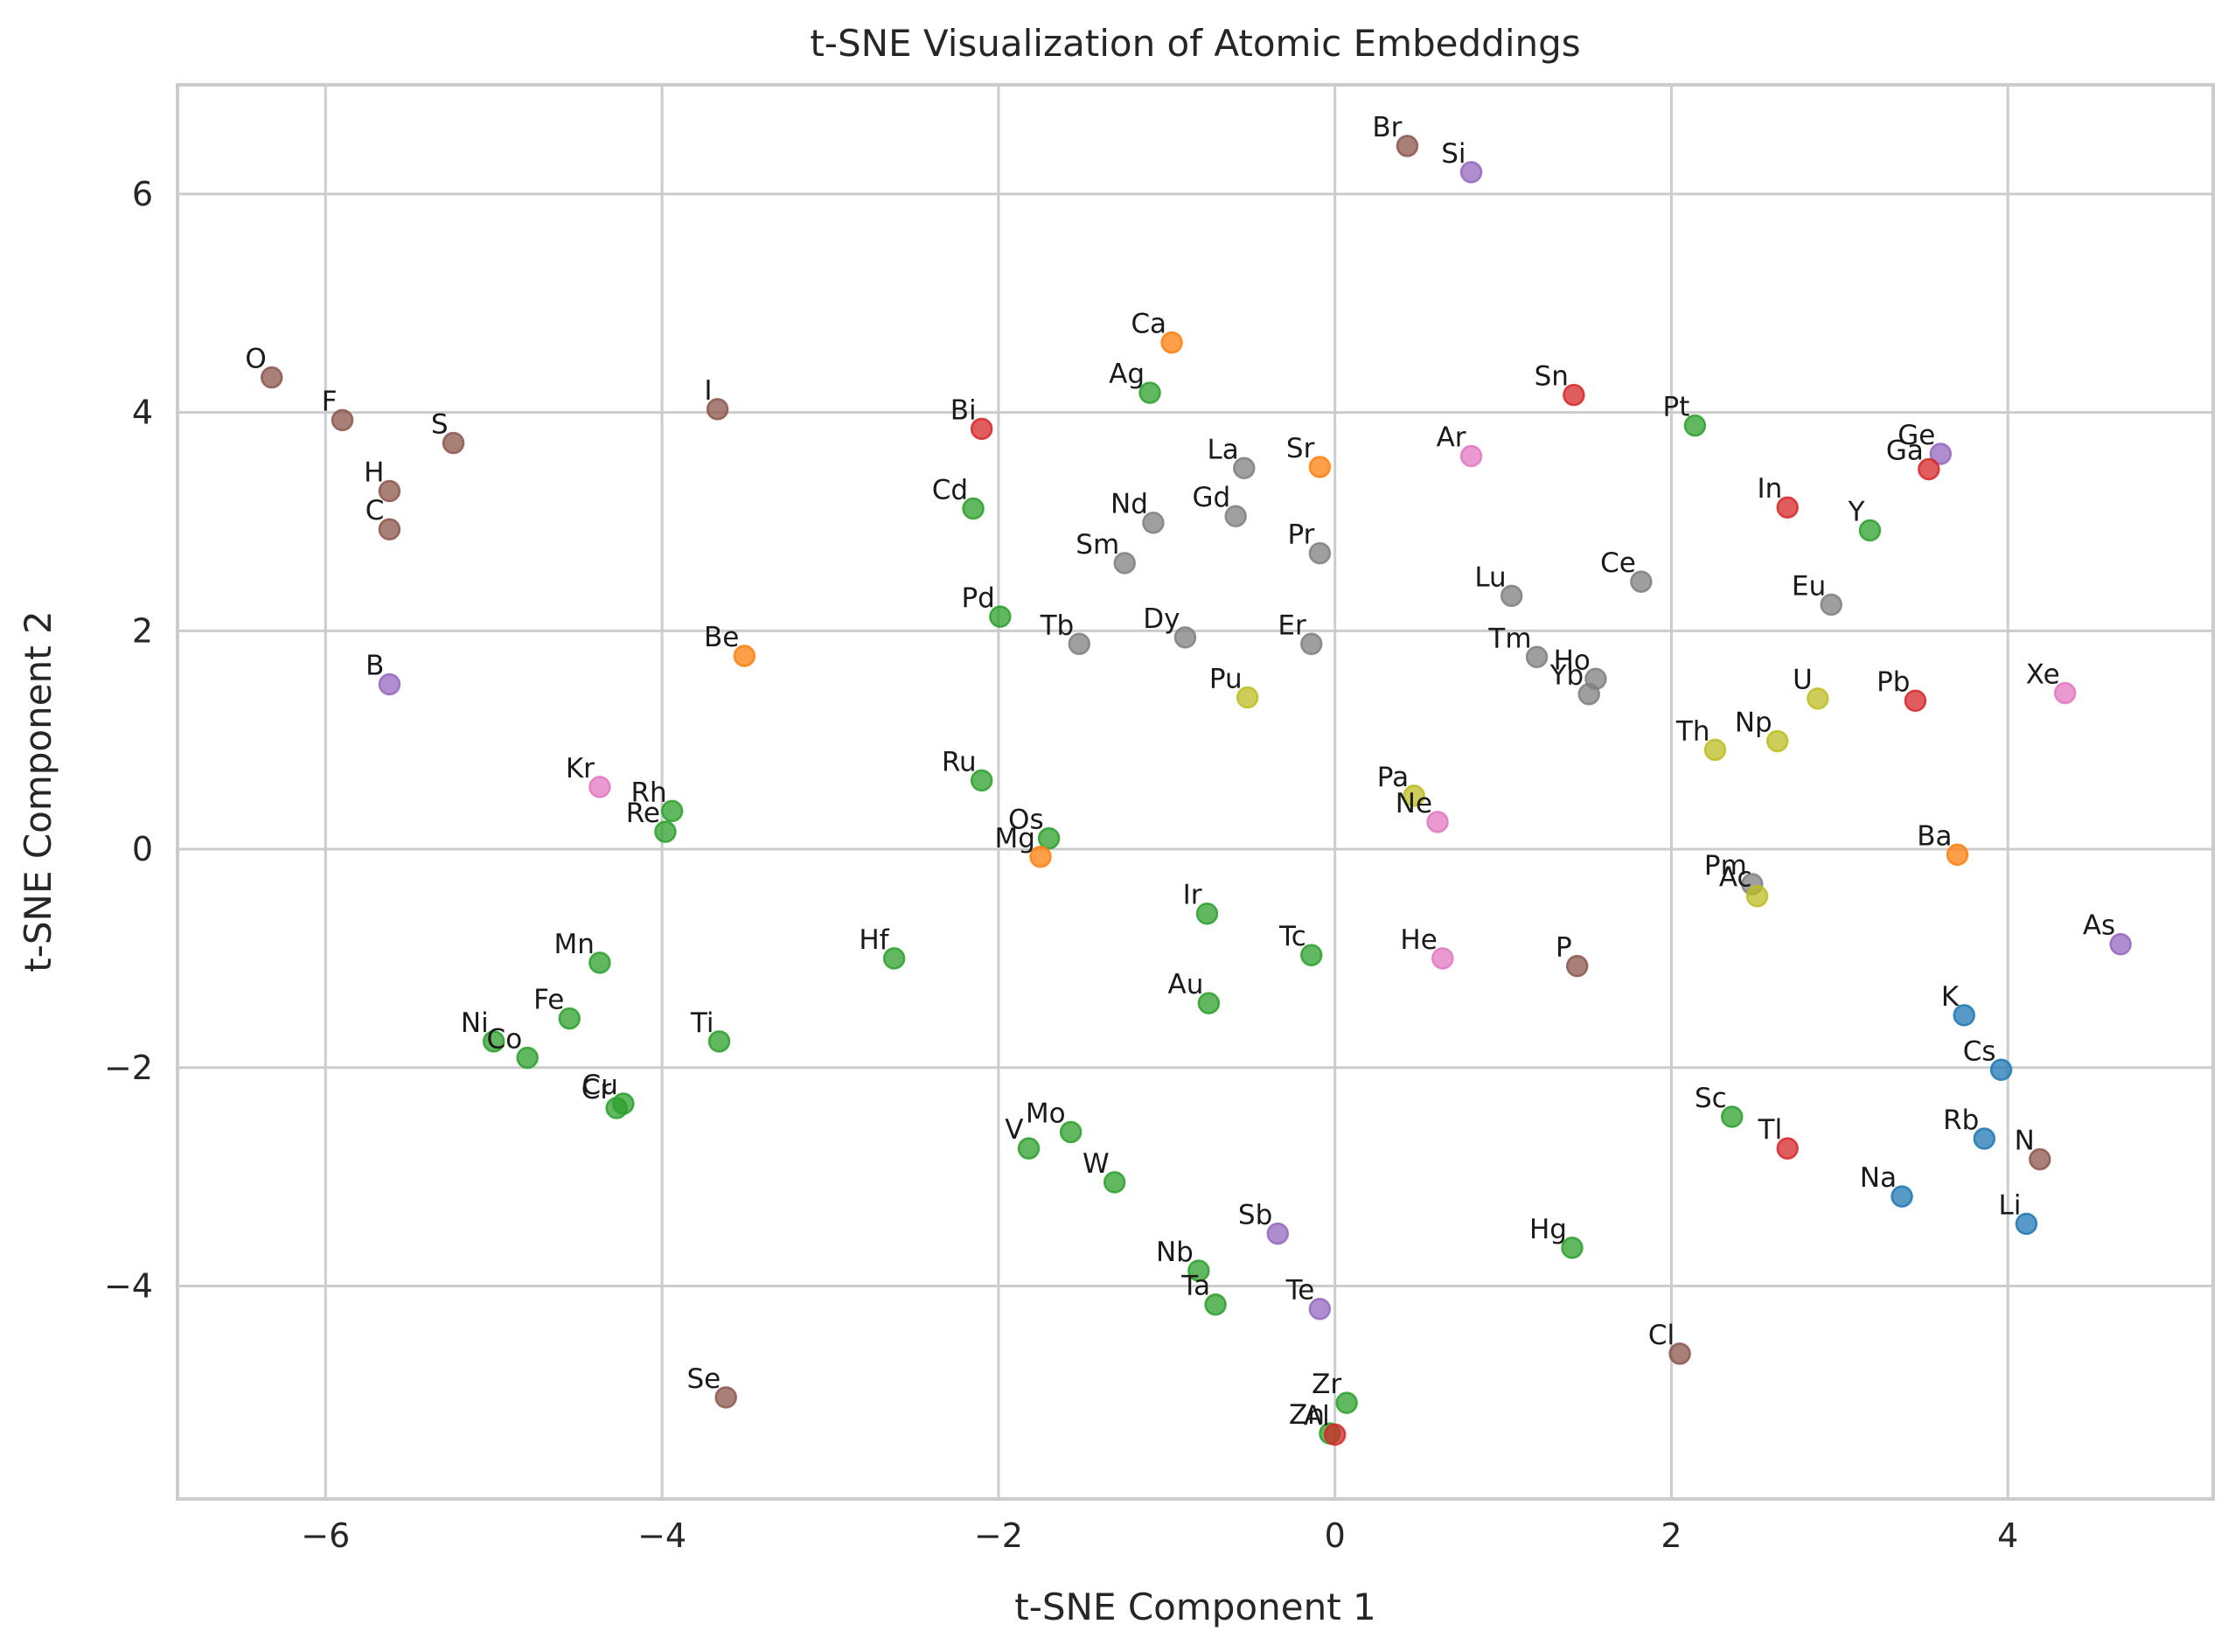 The width and height of the screenshot is (2235, 1652). I want to click on point-label: W, so click(1097, 1164).